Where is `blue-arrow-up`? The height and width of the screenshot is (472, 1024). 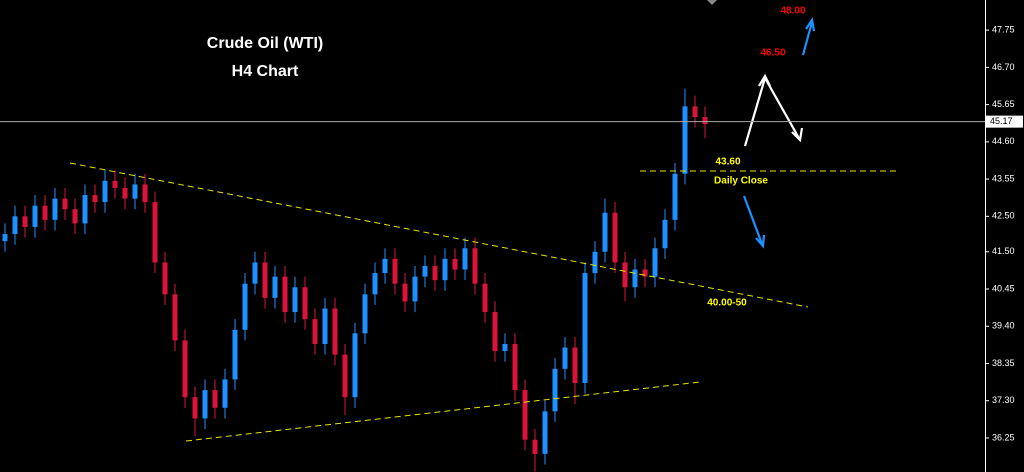 blue-arrow-up is located at coordinates (807, 38).